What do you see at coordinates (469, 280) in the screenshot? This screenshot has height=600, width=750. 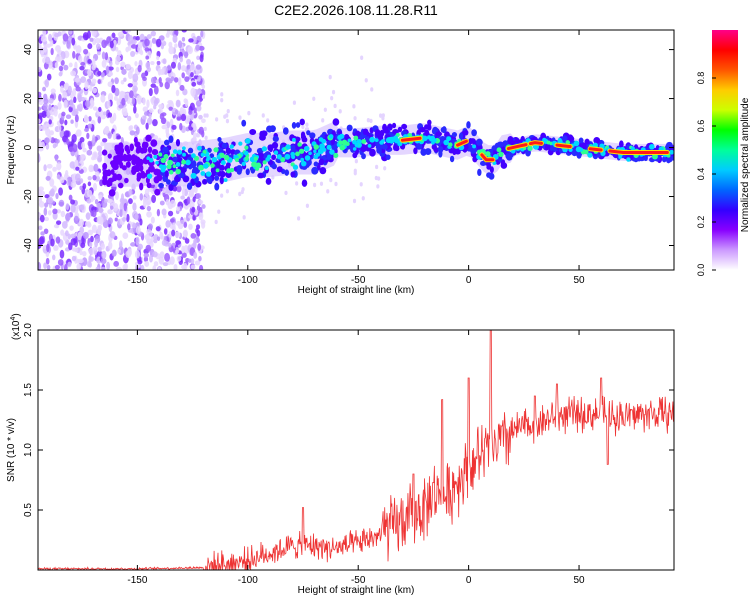 I see `x-tick-label: 0` at bounding box center [469, 280].